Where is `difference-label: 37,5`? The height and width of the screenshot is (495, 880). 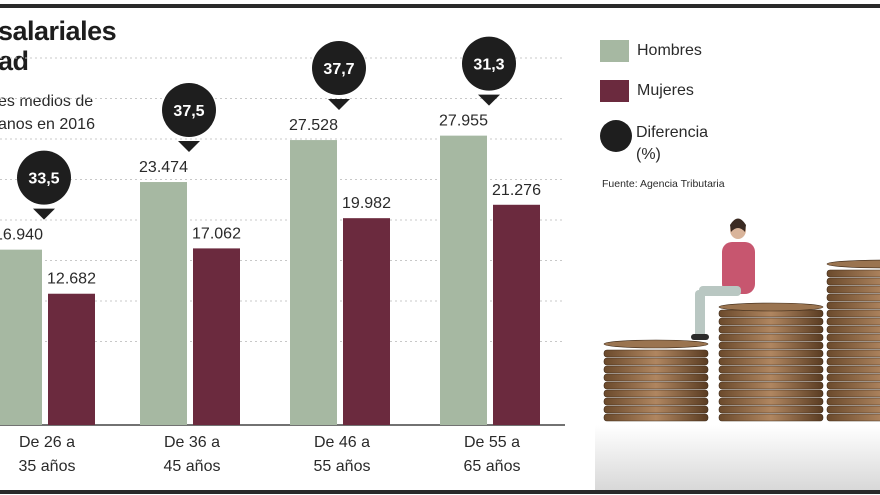 difference-label: 37,5 is located at coordinates (188, 111).